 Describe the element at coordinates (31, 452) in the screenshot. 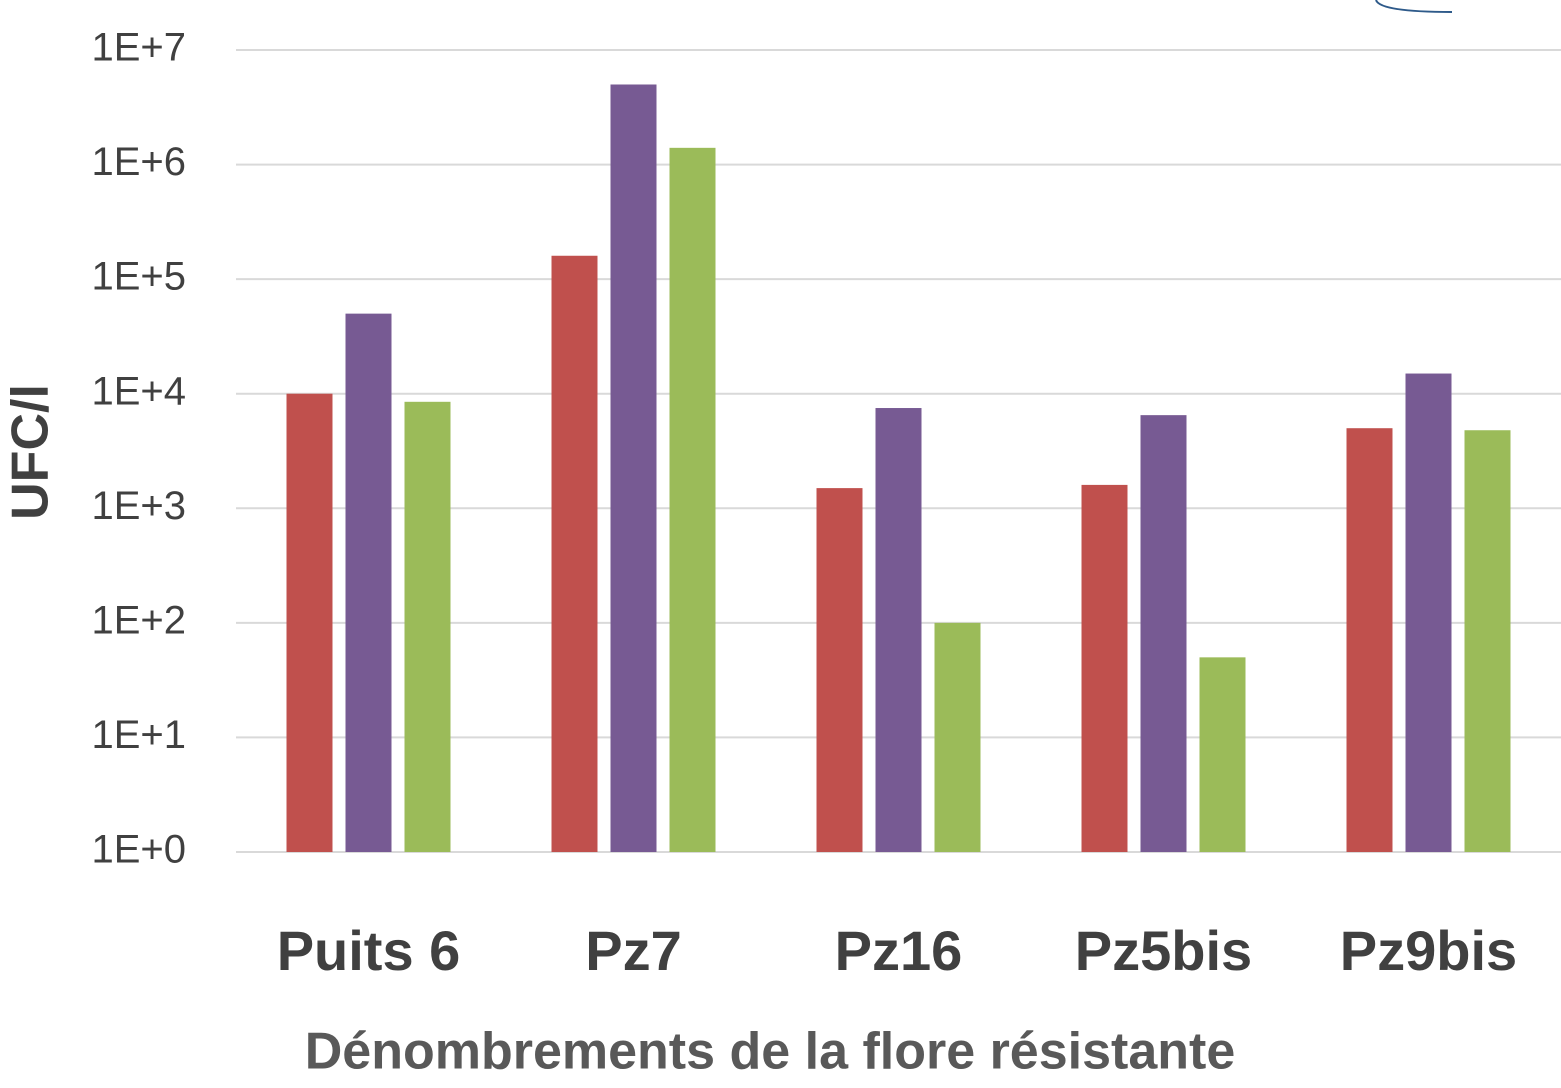

I see `y-axis-title: UFC/l` at that location.